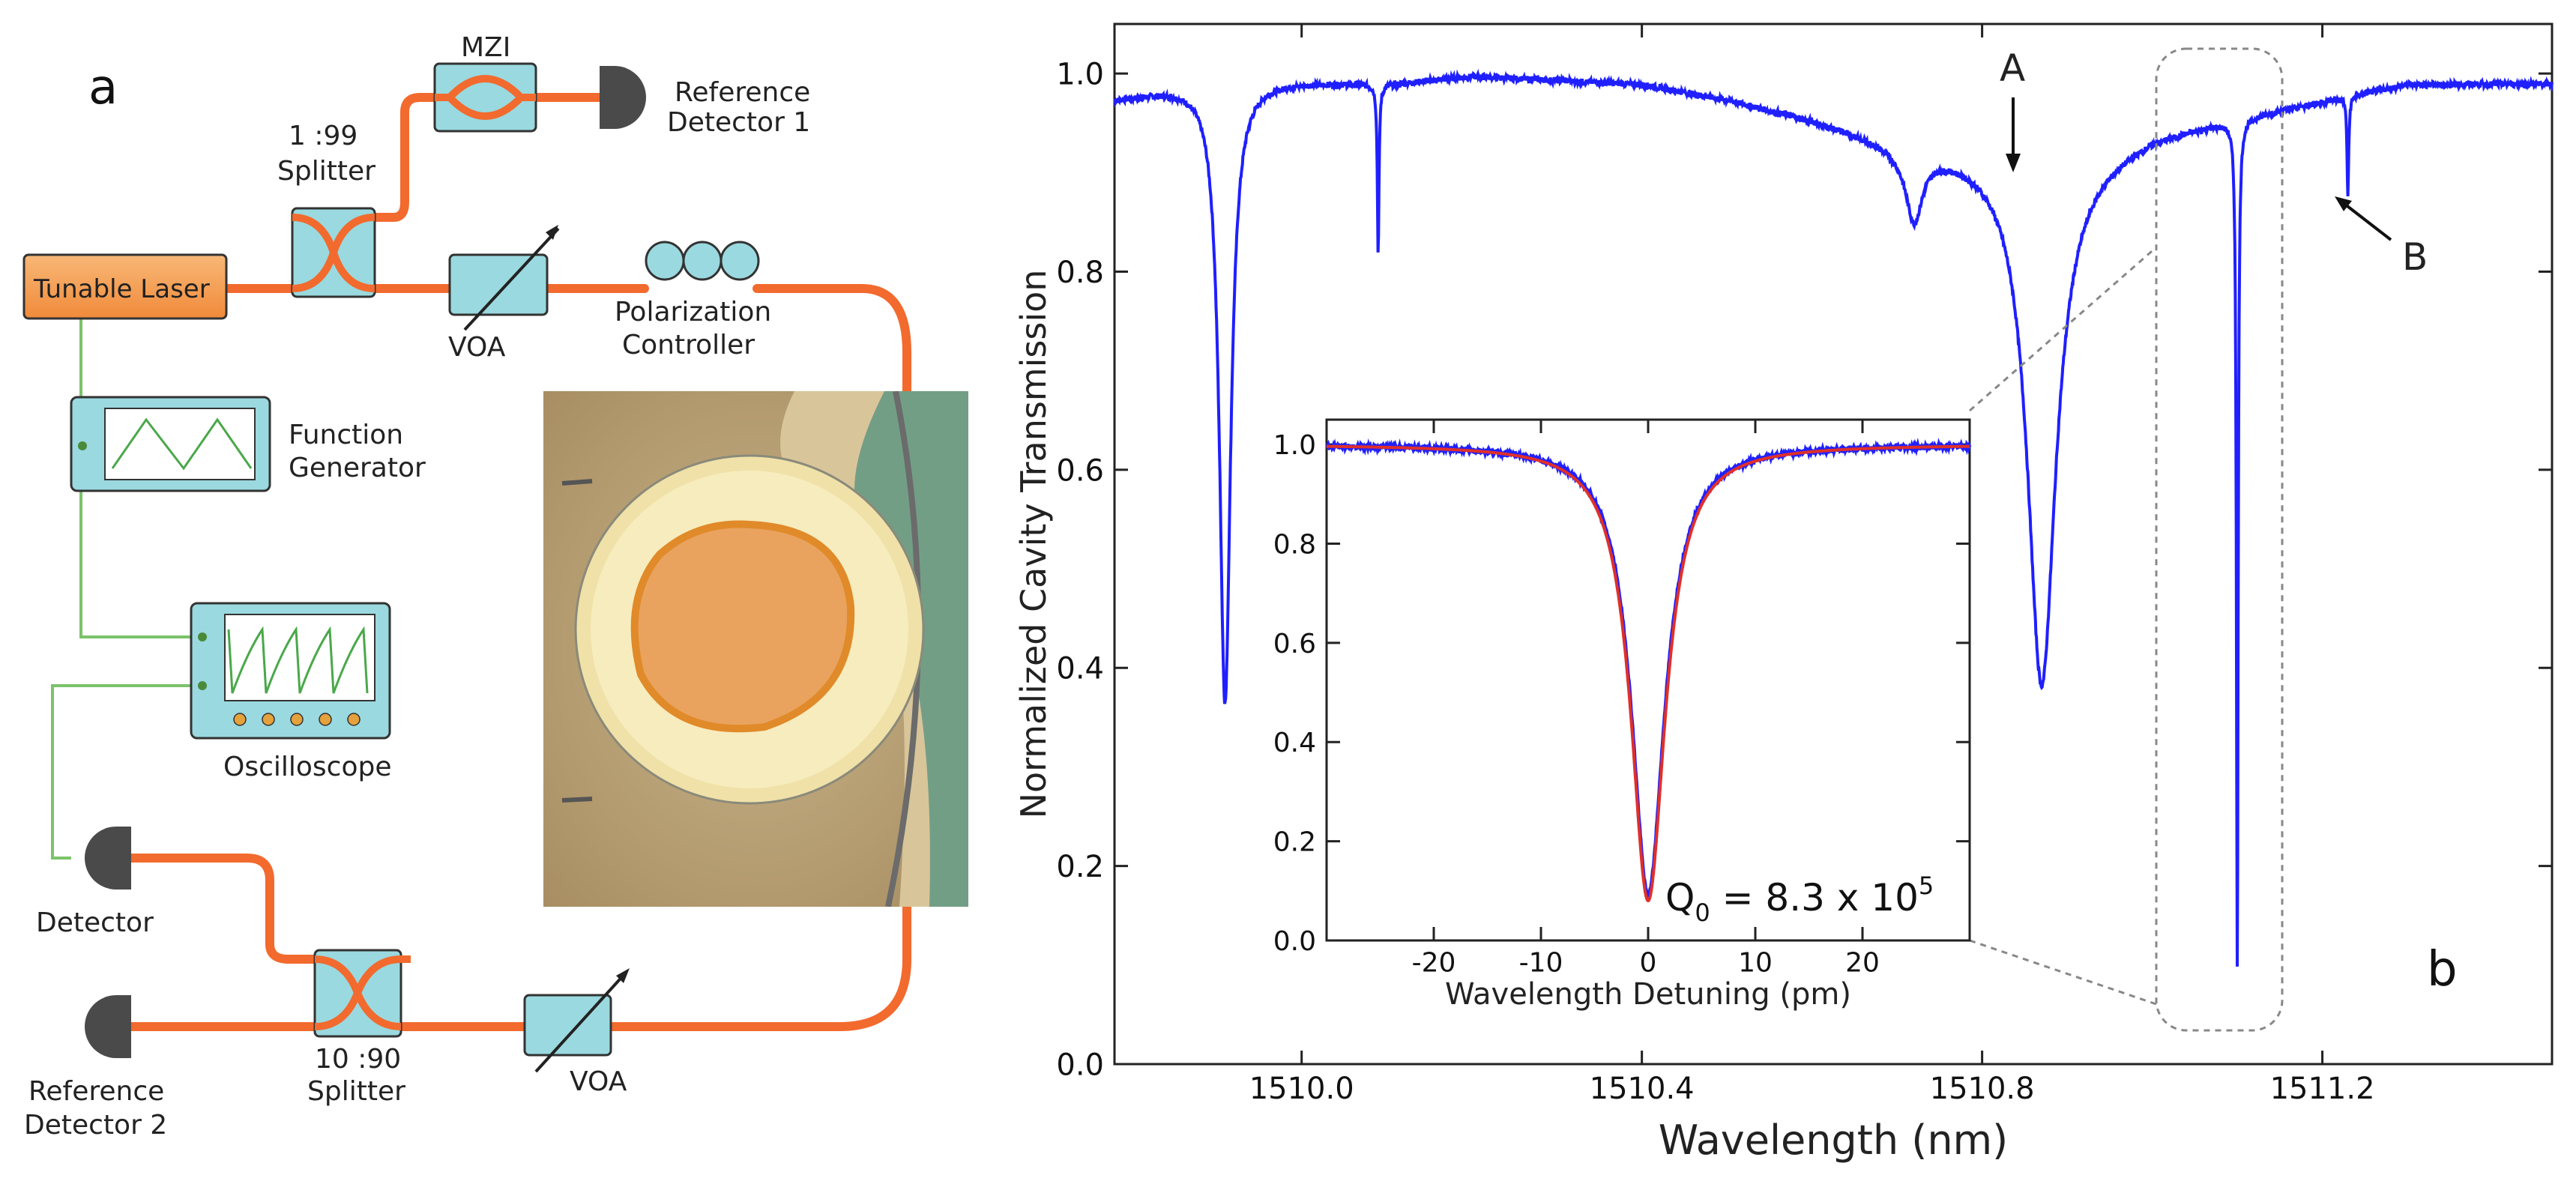 The width and height of the screenshot is (2576, 1190). What do you see at coordinates (1703, 912) in the screenshot?
I see `inset-q-subscript: 0` at bounding box center [1703, 912].